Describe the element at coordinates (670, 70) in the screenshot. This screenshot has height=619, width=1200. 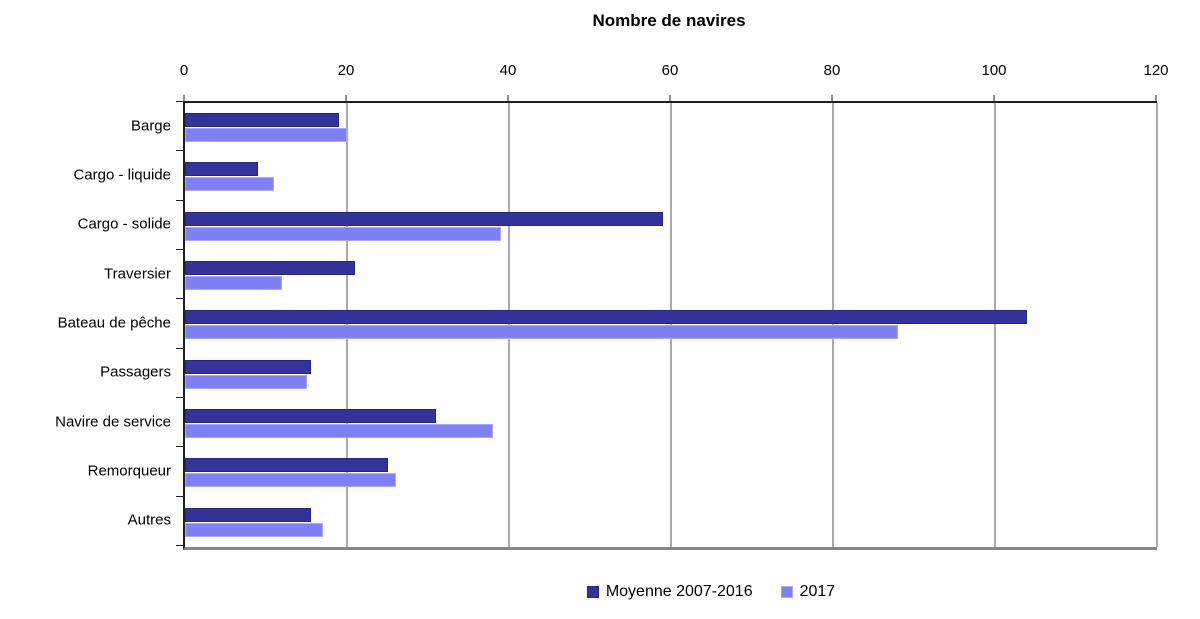
I see `x-axis-tick-label: 60` at that location.